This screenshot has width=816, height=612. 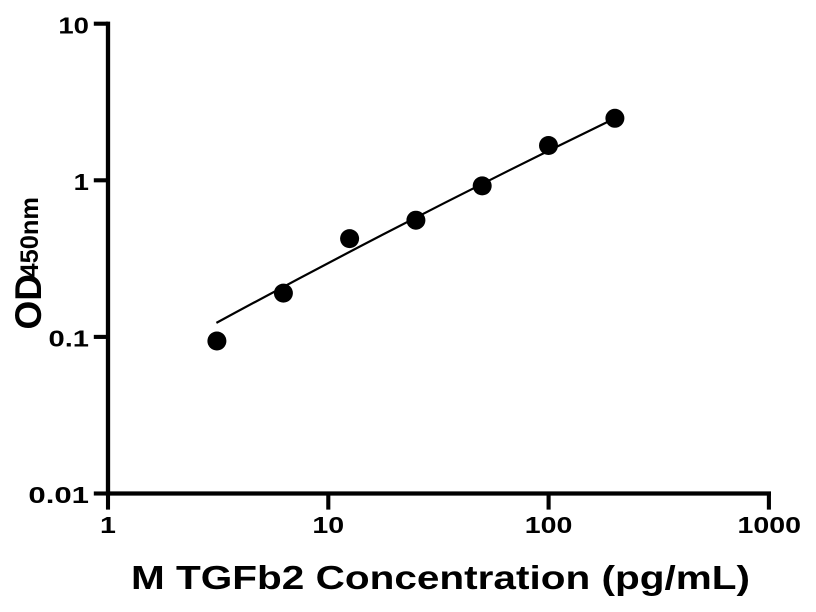 I want to click on svg-text: M TGFb2 Concentration (pg/mL), so click(x=440, y=578).